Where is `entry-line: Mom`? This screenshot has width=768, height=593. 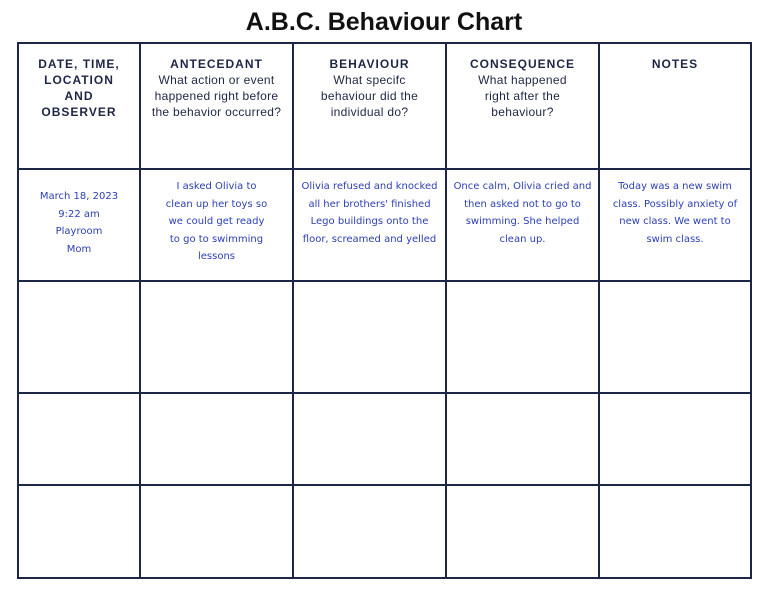
entry-line: Mom is located at coordinates (79, 249).